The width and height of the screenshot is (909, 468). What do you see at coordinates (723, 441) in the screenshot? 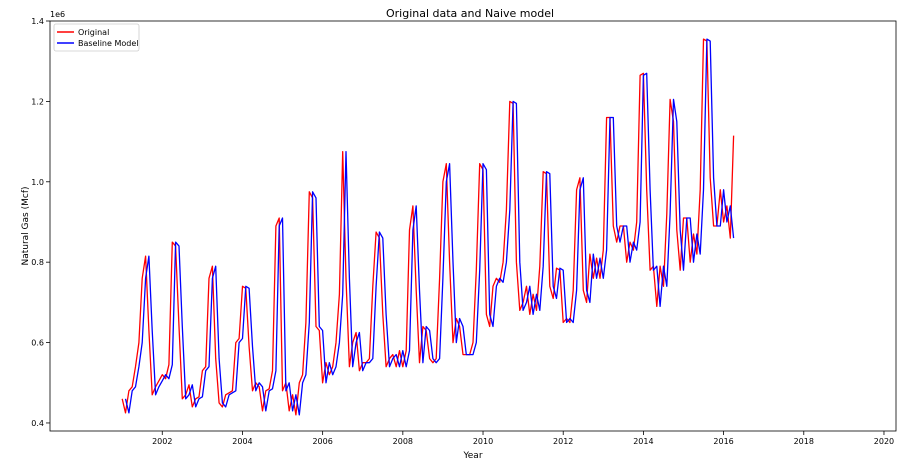
I see `x-tick-label: 2016` at bounding box center [723, 441].